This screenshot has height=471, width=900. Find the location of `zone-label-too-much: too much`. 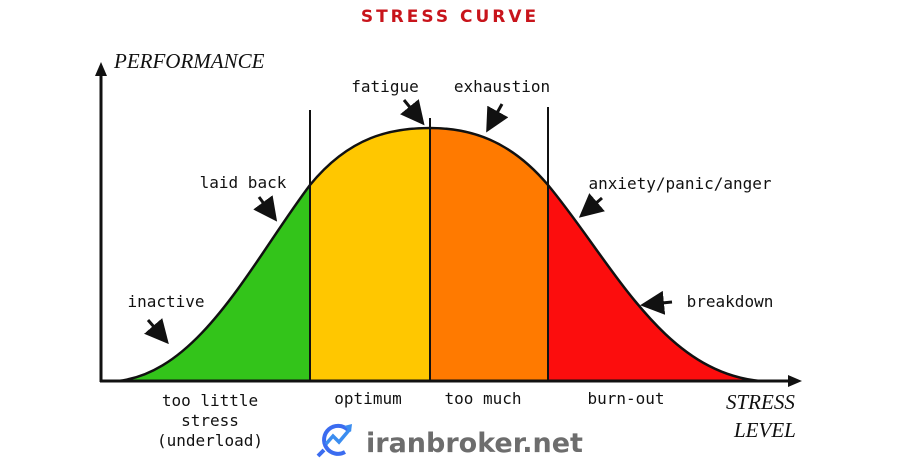

zone-label-too-much: too much is located at coordinates (482, 398).